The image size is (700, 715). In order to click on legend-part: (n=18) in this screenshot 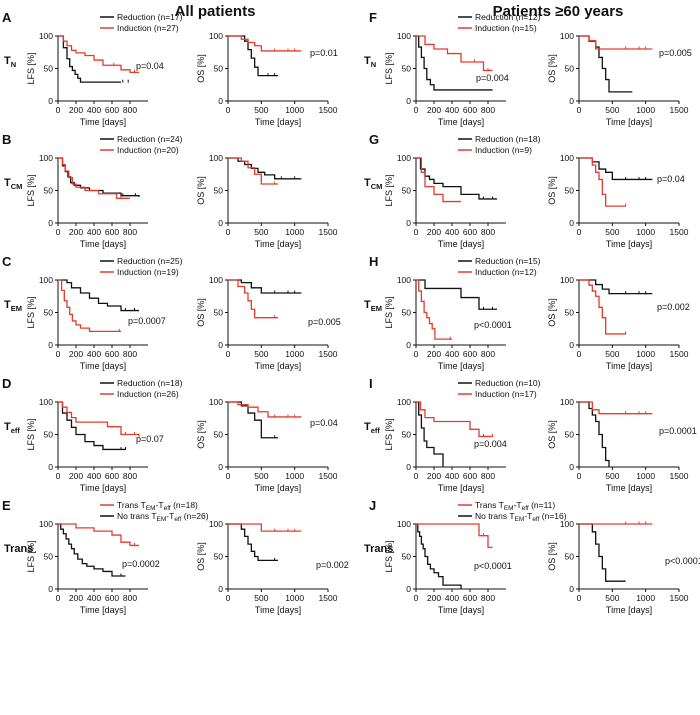, I will do `click(184, 505)`.